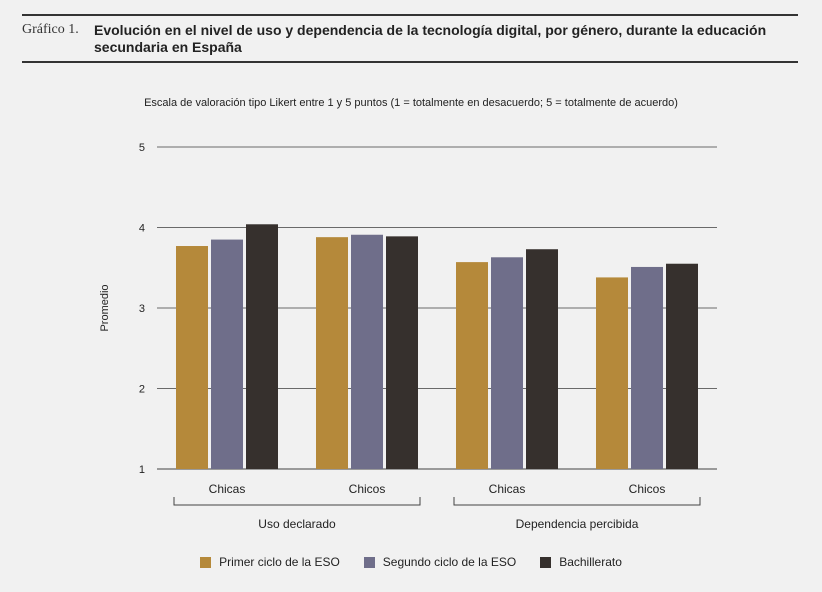 The width and height of the screenshot is (822, 592). Describe the element at coordinates (142, 390) in the screenshot. I see `y-tick-label: 2` at that location.